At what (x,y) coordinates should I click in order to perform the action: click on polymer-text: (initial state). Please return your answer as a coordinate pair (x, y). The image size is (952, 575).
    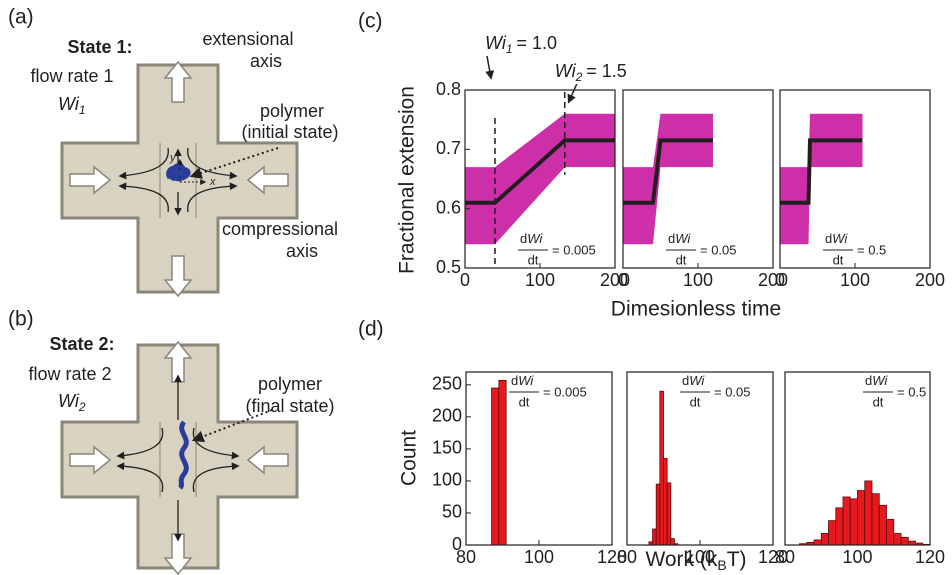
    Looking at the image, I should click on (289, 132).